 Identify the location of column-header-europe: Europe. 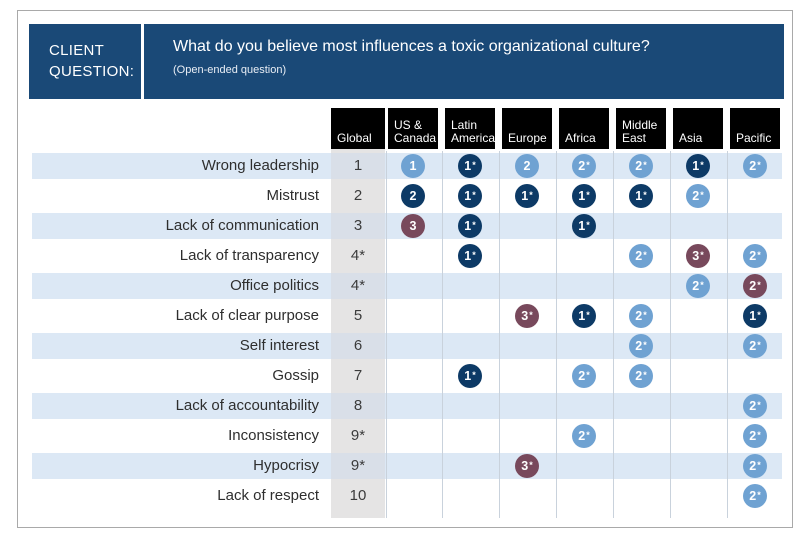
(527, 128).